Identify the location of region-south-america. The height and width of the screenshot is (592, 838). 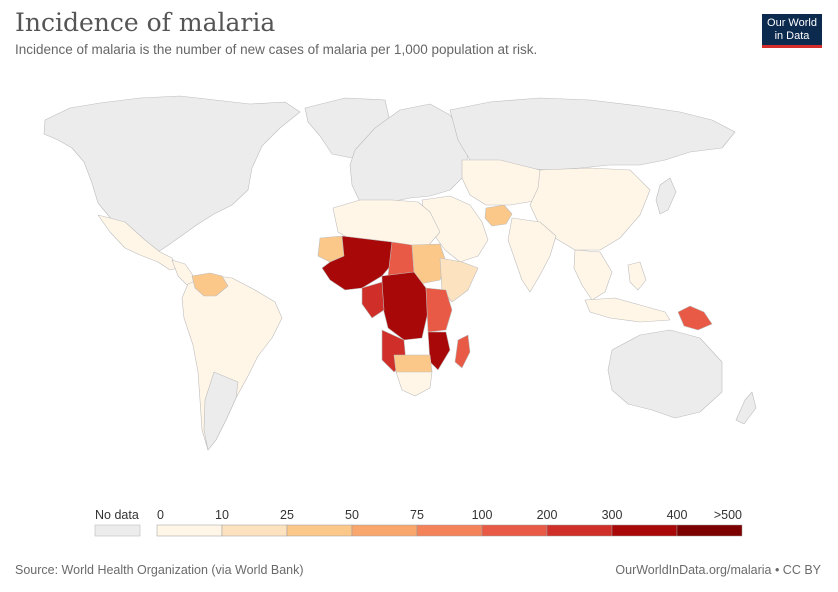
(232, 362).